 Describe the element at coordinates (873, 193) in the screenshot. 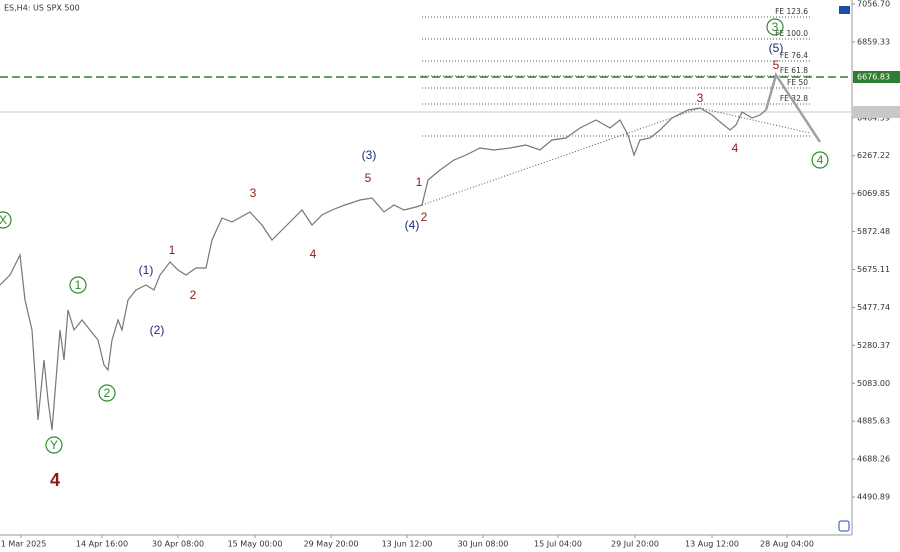

I see `y-tick-label: 6069.85` at that location.